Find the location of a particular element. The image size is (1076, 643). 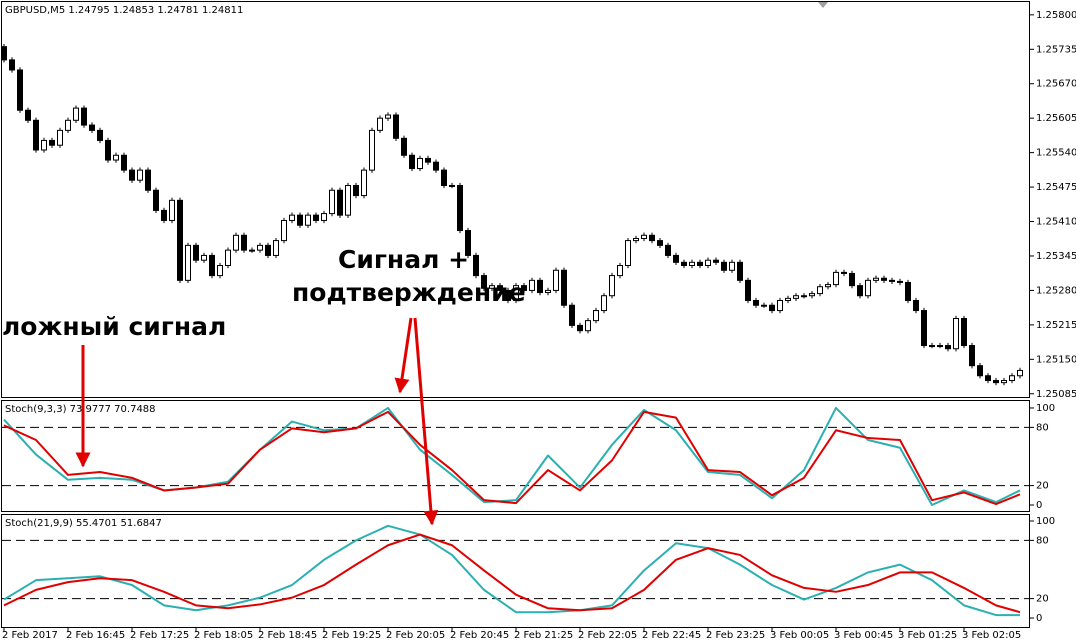

y-tick-label: 80 is located at coordinates (1042, 427).